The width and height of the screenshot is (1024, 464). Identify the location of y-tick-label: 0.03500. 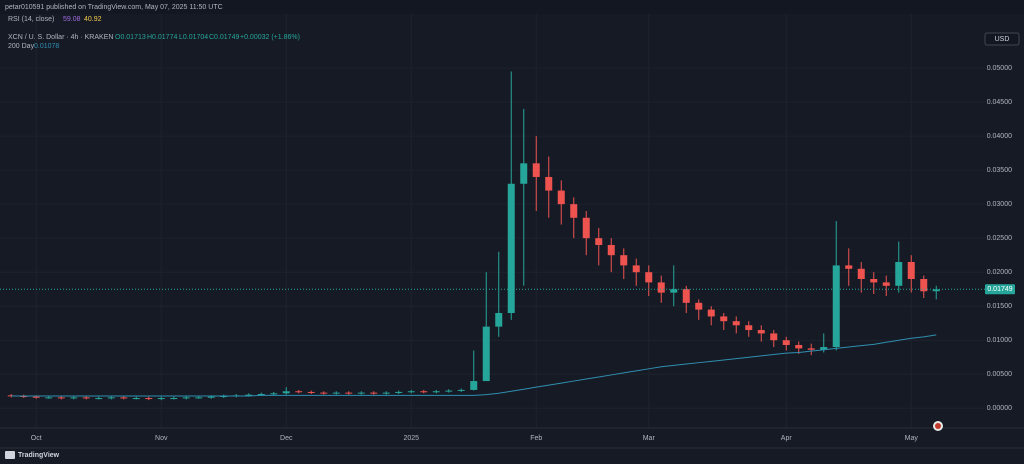
(999, 170).